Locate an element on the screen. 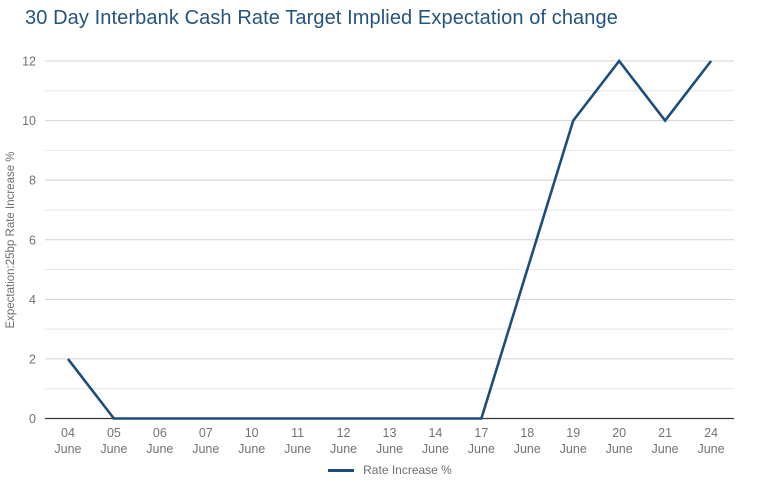 The height and width of the screenshot is (490, 773). x-tick-label: 11 June is located at coordinates (297, 441).